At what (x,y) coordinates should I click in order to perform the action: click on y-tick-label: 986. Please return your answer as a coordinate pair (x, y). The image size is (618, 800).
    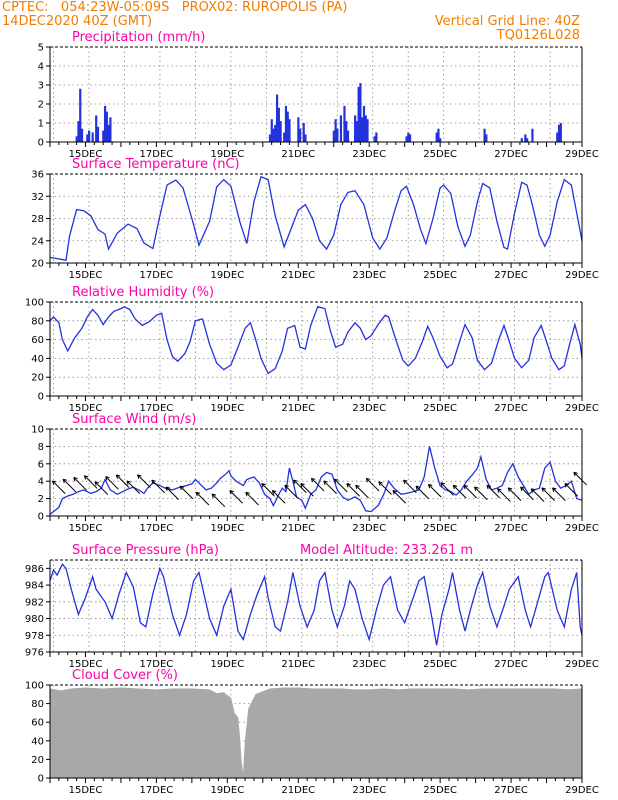
    Looking at the image, I should click on (34, 569).